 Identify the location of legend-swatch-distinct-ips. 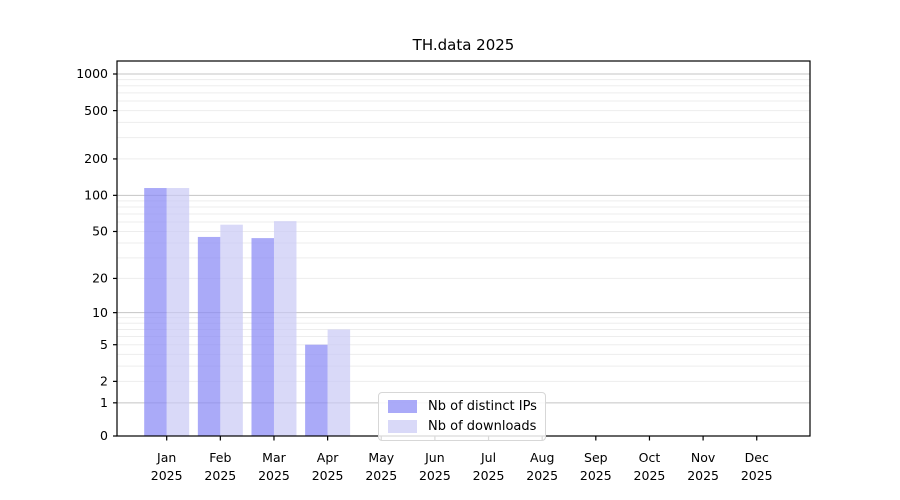
(402, 406).